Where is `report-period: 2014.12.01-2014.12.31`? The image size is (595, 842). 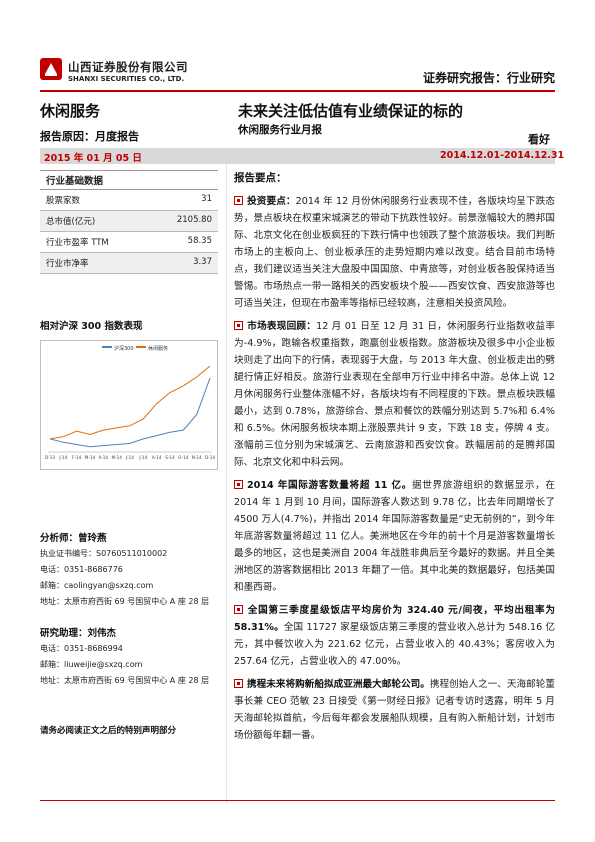
report-period: 2014.12.01-2014.12.31 is located at coordinates (502, 155).